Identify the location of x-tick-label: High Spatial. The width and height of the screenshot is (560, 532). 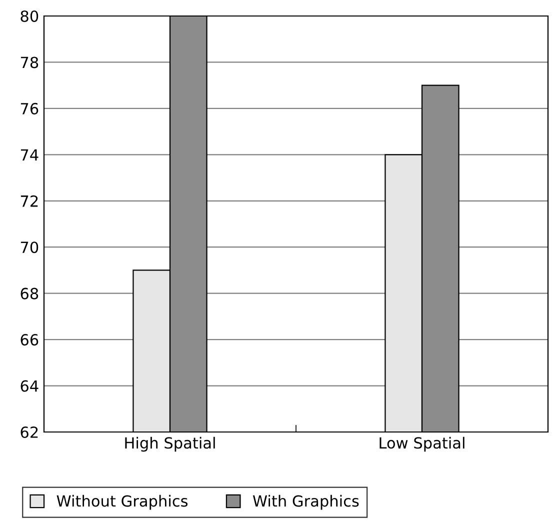
(170, 444).